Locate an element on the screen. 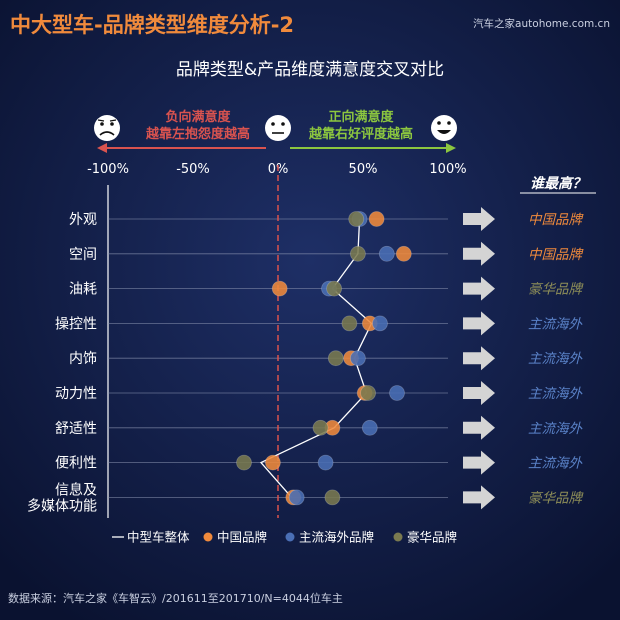 The image size is (620, 620). positive-subtitle: 越靠右好评度越高 is located at coordinates (360, 134).